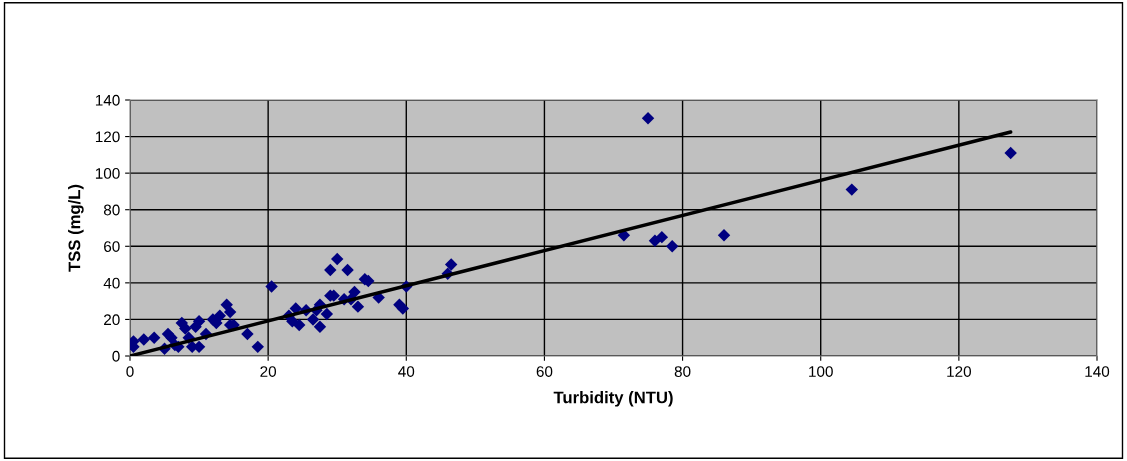  What do you see at coordinates (76, 228) in the screenshot?
I see `y-axis-title: TSS (mg/L)` at bounding box center [76, 228].